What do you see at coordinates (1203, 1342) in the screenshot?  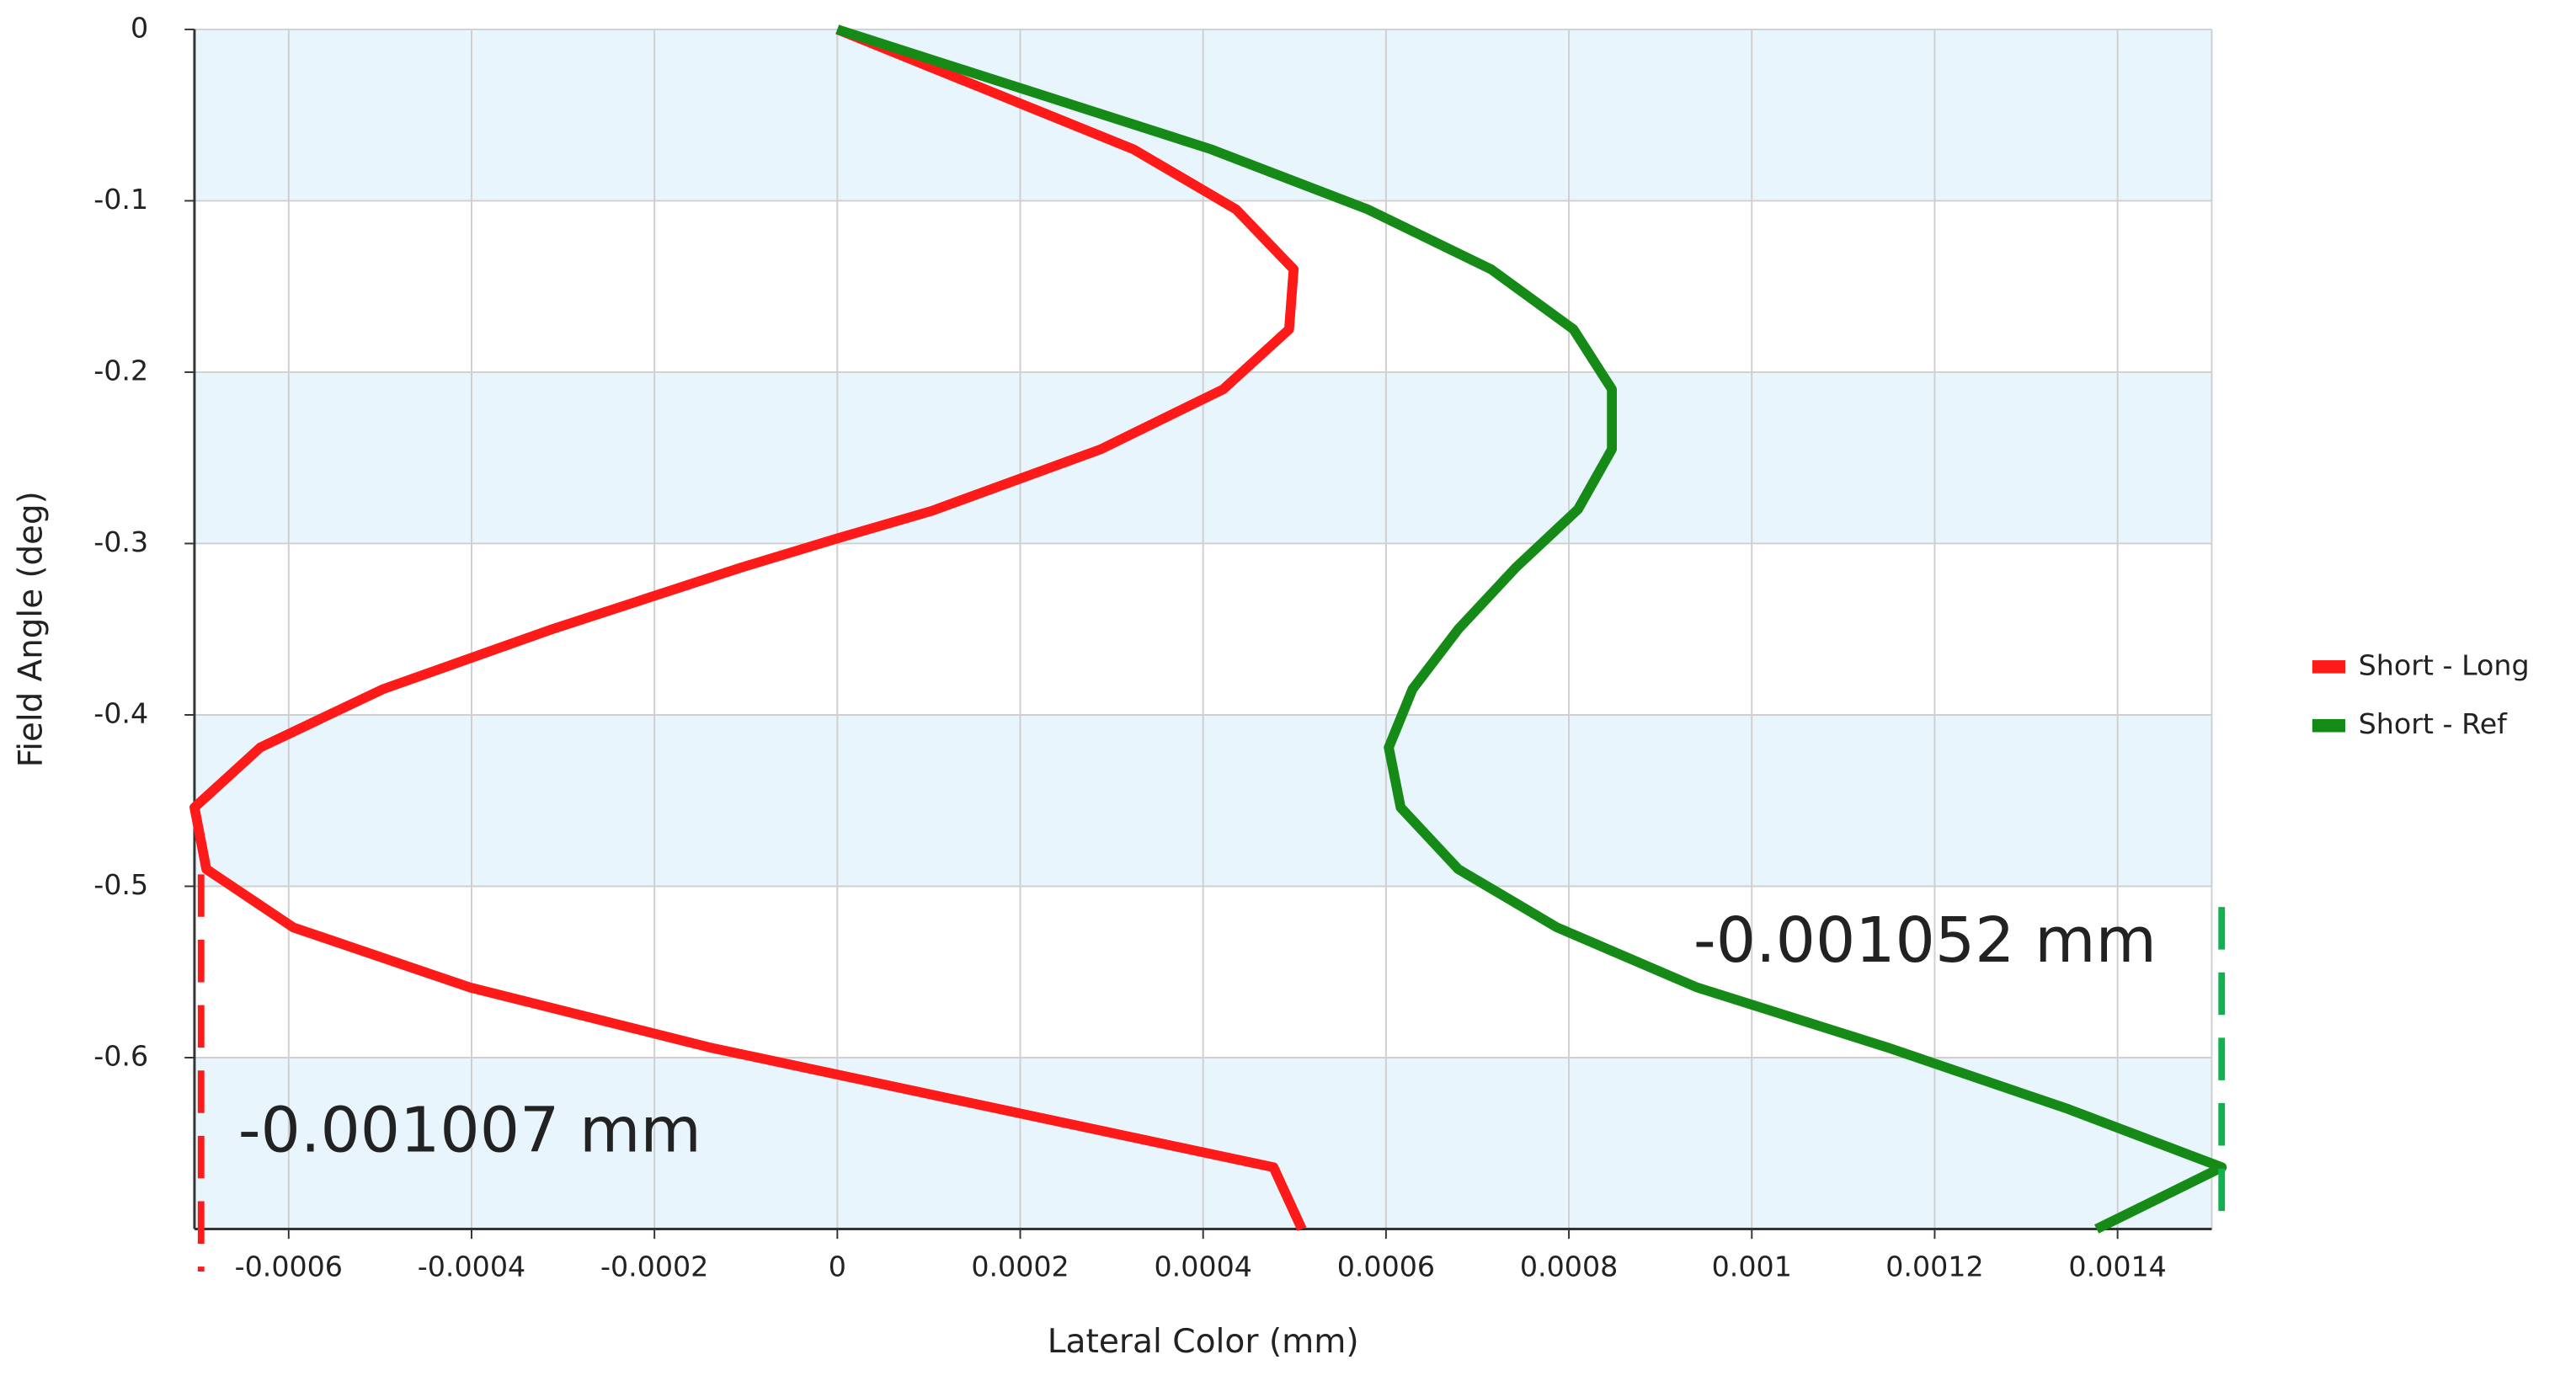 I see `x-axis-label: Lateral Color (mm)` at bounding box center [1203, 1342].